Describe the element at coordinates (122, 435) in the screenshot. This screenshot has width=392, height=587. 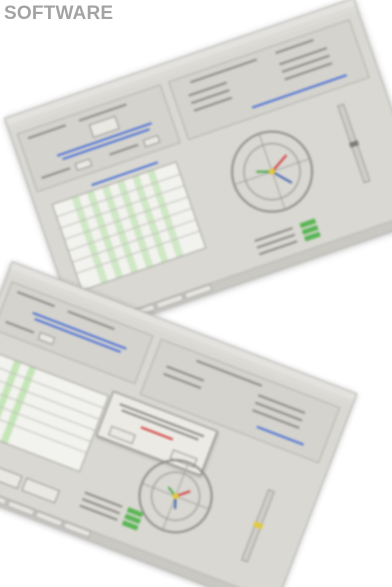
I see `dialog-cancel-button` at that location.